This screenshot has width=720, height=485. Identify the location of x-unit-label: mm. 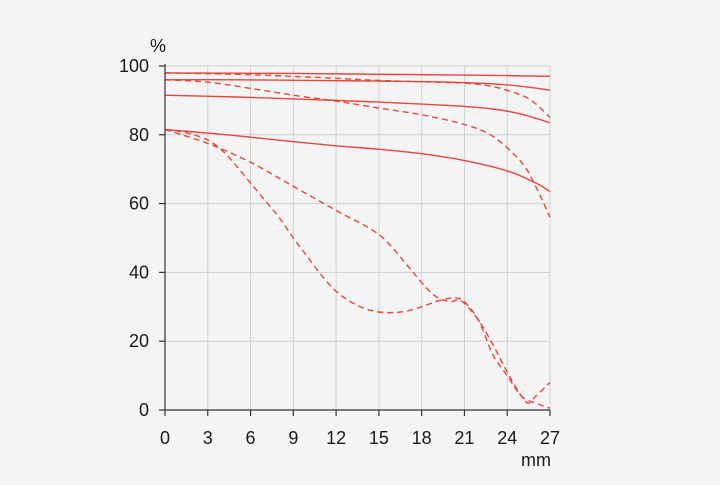
(536, 460).